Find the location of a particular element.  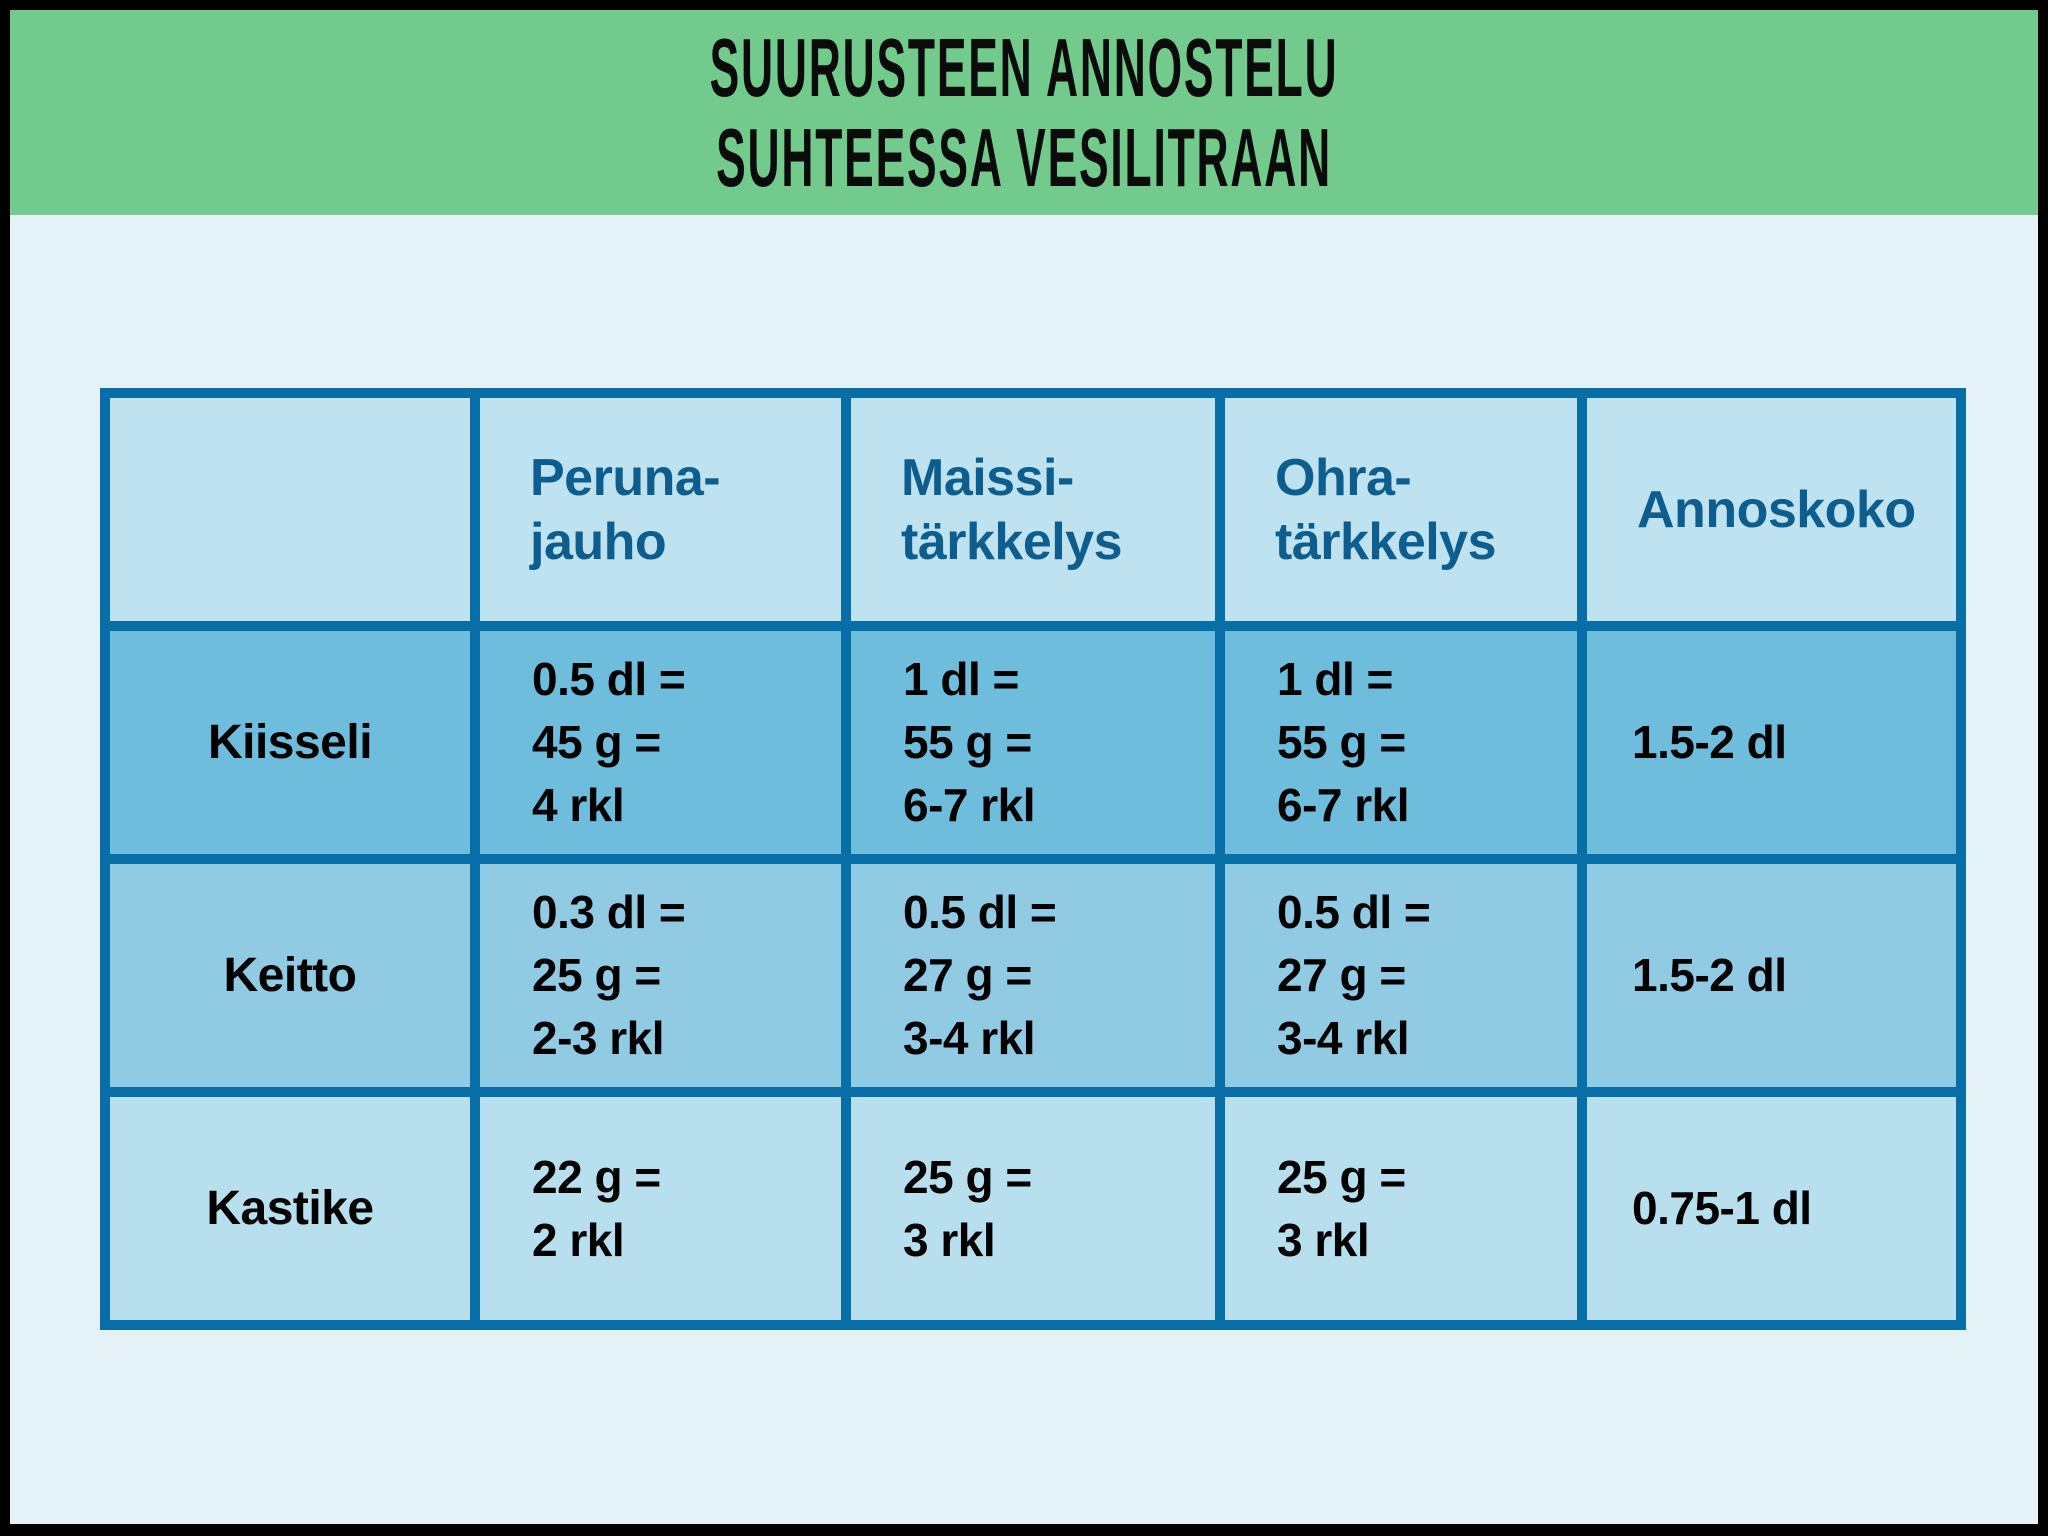

header-cell-ohratarkkelys: Ohra-tärkkelys is located at coordinates (1401, 509).